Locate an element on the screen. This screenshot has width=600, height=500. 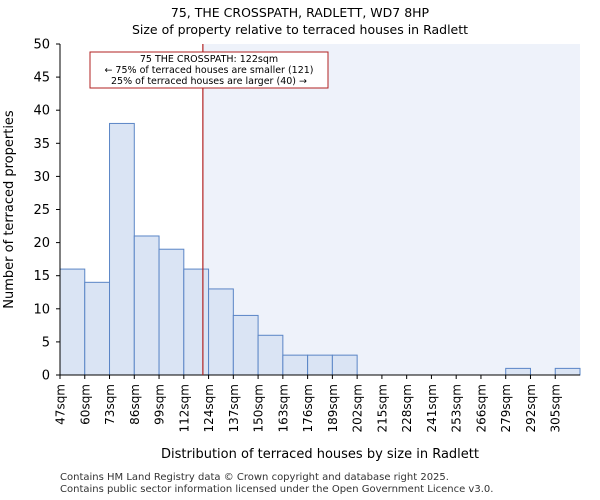
bar-163sqm is located at coordinates (295, 365).